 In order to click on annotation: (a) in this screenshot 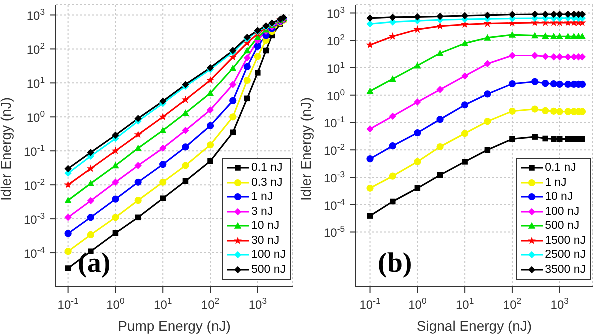, I will do `click(94, 263)`.